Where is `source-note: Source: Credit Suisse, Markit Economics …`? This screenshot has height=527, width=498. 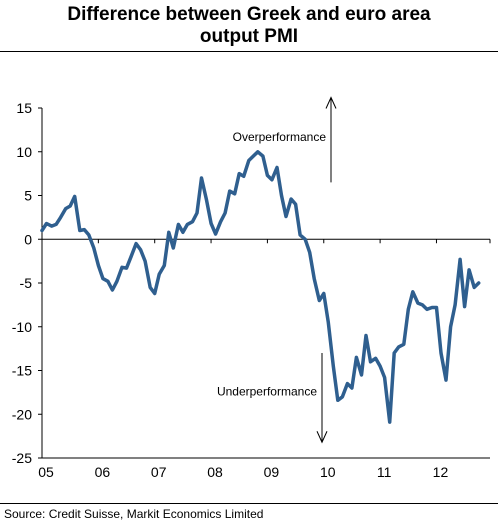
source-note: Source: Credit Suisse, Markit Economics … is located at coordinates (134, 514).